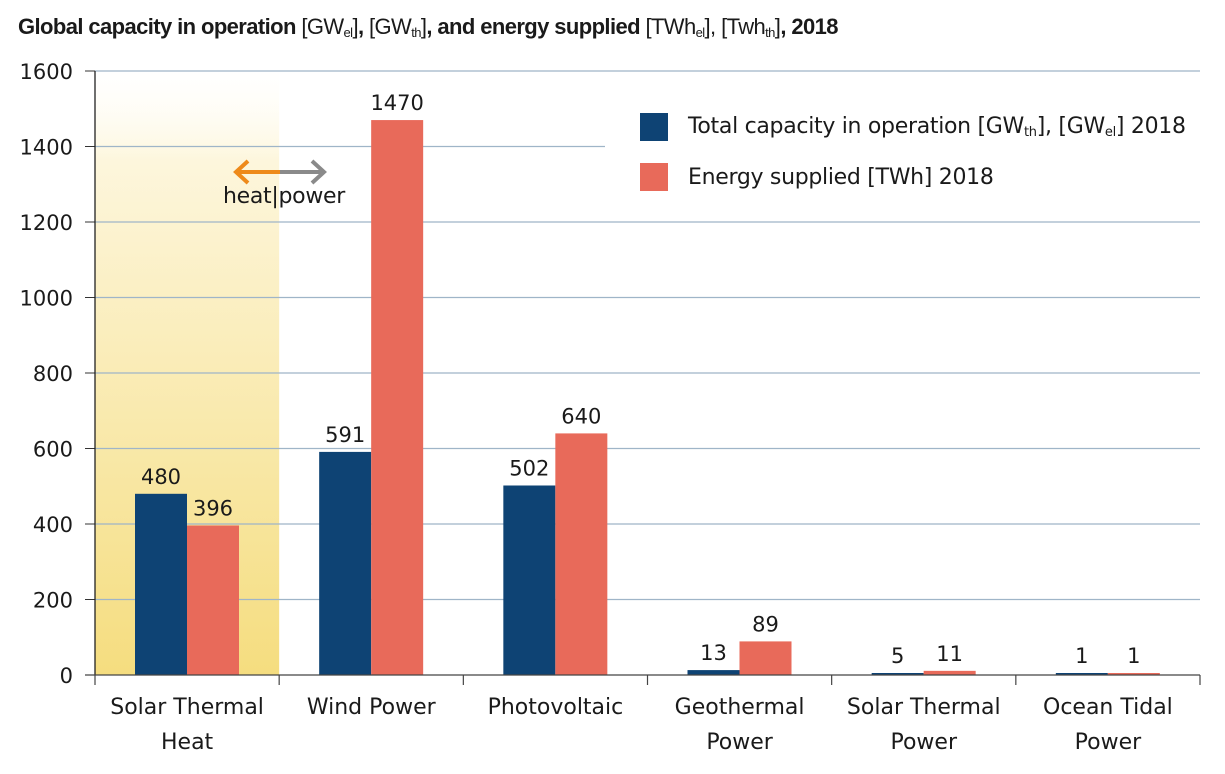  Describe the element at coordinates (46, 148) in the screenshot. I see `y-tick-label: 1400` at that location.